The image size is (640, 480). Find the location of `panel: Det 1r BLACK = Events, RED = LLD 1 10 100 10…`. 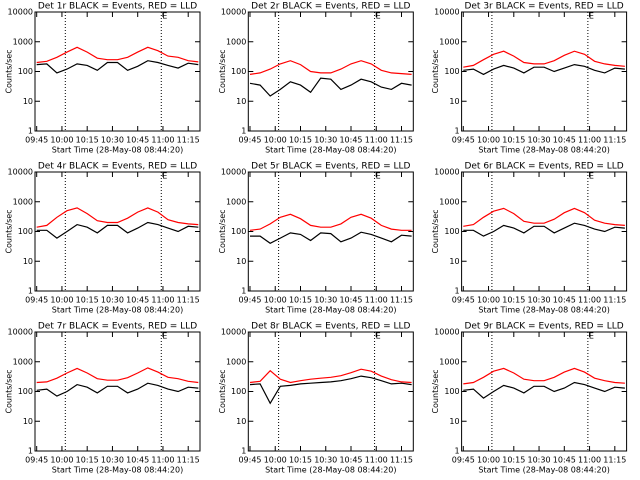

panel: Det 1r BLACK = Events, RED = LLD 1 10 100 10… is located at coordinates (103, 78).